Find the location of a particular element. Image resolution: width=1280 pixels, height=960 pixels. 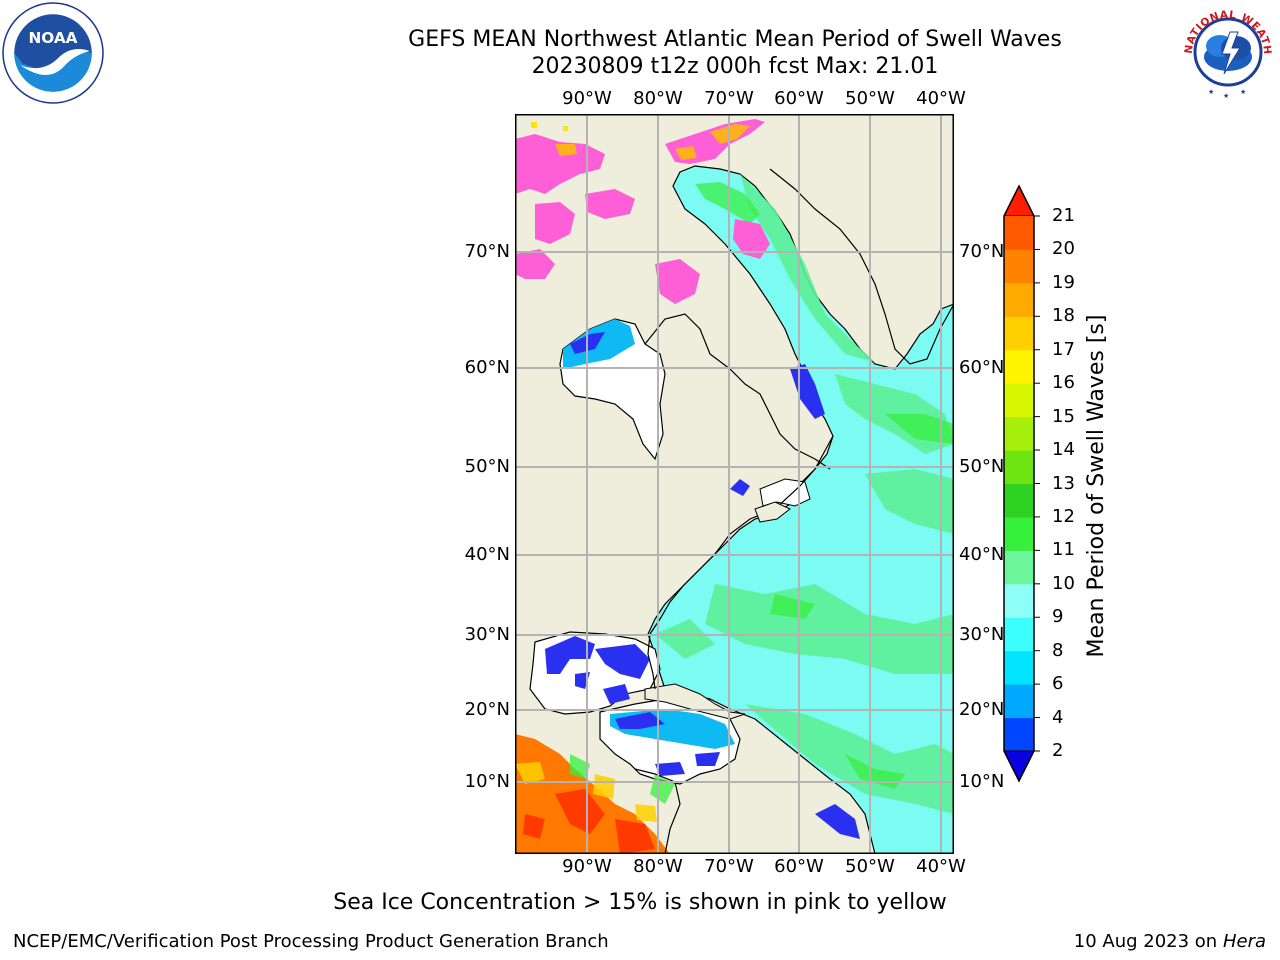

noaa-logo: NOAA is located at coordinates (53, 53).